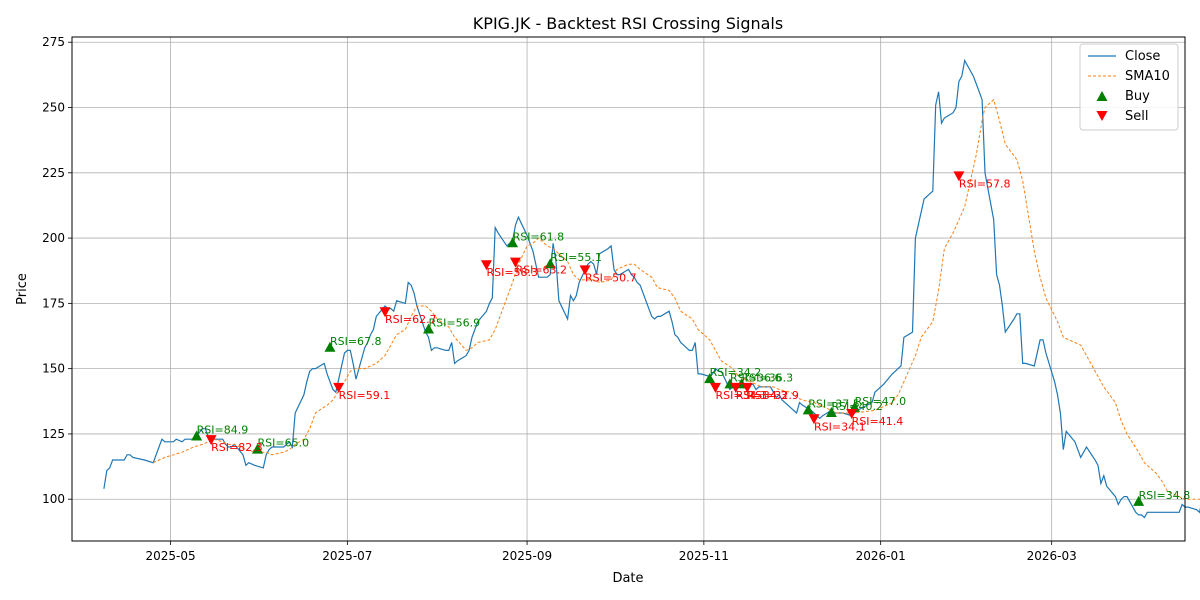 The width and height of the screenshot is (1200, 600). Describe the element at coordinates (881, 401) in the screenshot. I see `buy-signal-label: RSI=47.0` at that location.